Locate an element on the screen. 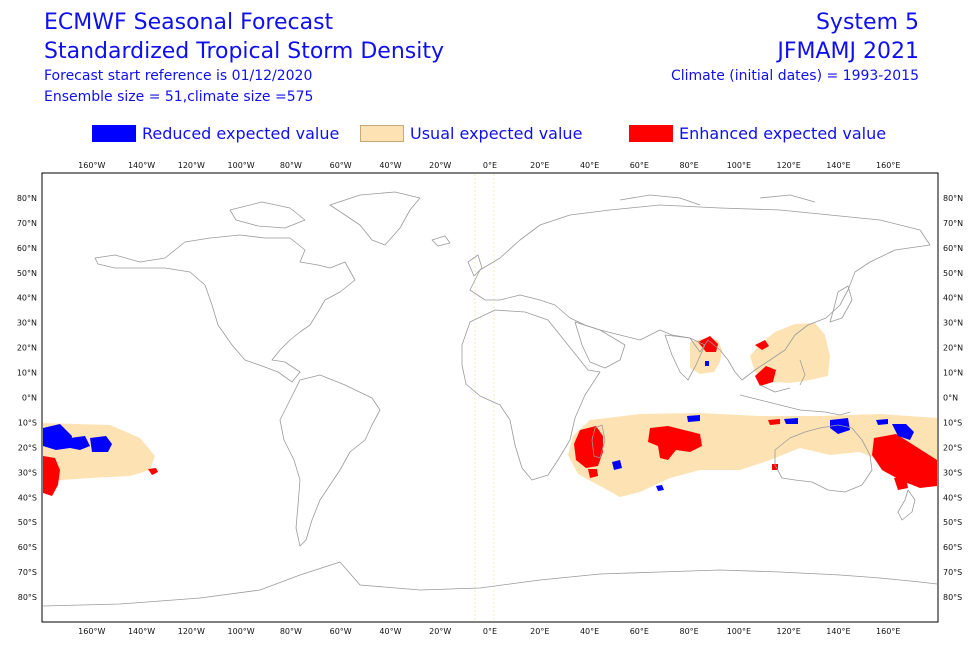 The height and width of the screenshot is (648, 972). lat-tick-label-right: 80°N is located at coordinates (953, 198).